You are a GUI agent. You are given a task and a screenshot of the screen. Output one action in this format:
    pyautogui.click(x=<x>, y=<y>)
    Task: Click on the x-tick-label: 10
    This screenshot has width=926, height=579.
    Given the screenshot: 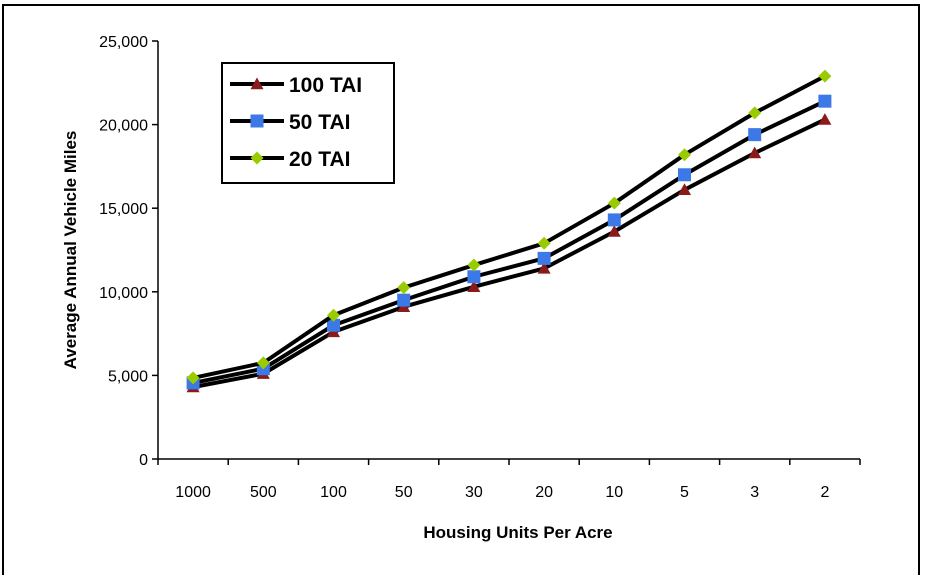 What is the action you would take?
    pyautogui.click(x=614, y=492)
    